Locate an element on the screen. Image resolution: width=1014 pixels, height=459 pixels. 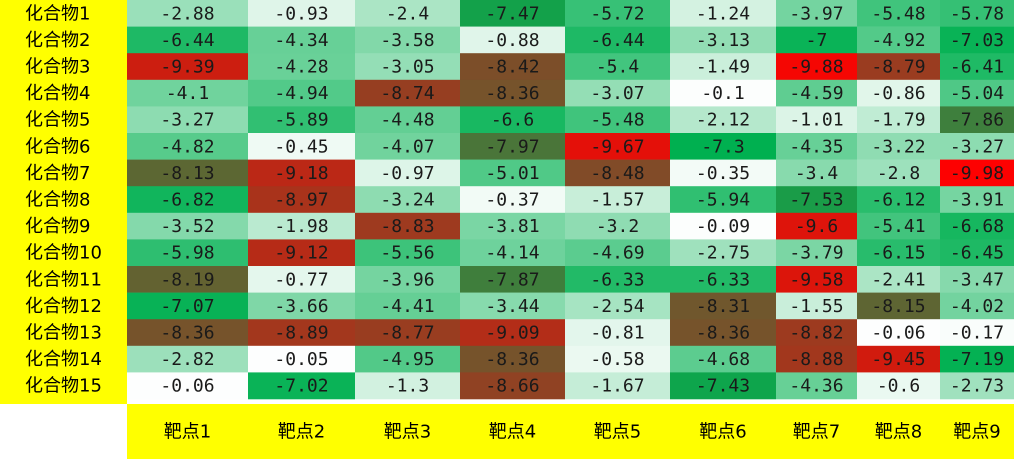
cell-value-label: -9.18 is located at coordinates (301, 173).